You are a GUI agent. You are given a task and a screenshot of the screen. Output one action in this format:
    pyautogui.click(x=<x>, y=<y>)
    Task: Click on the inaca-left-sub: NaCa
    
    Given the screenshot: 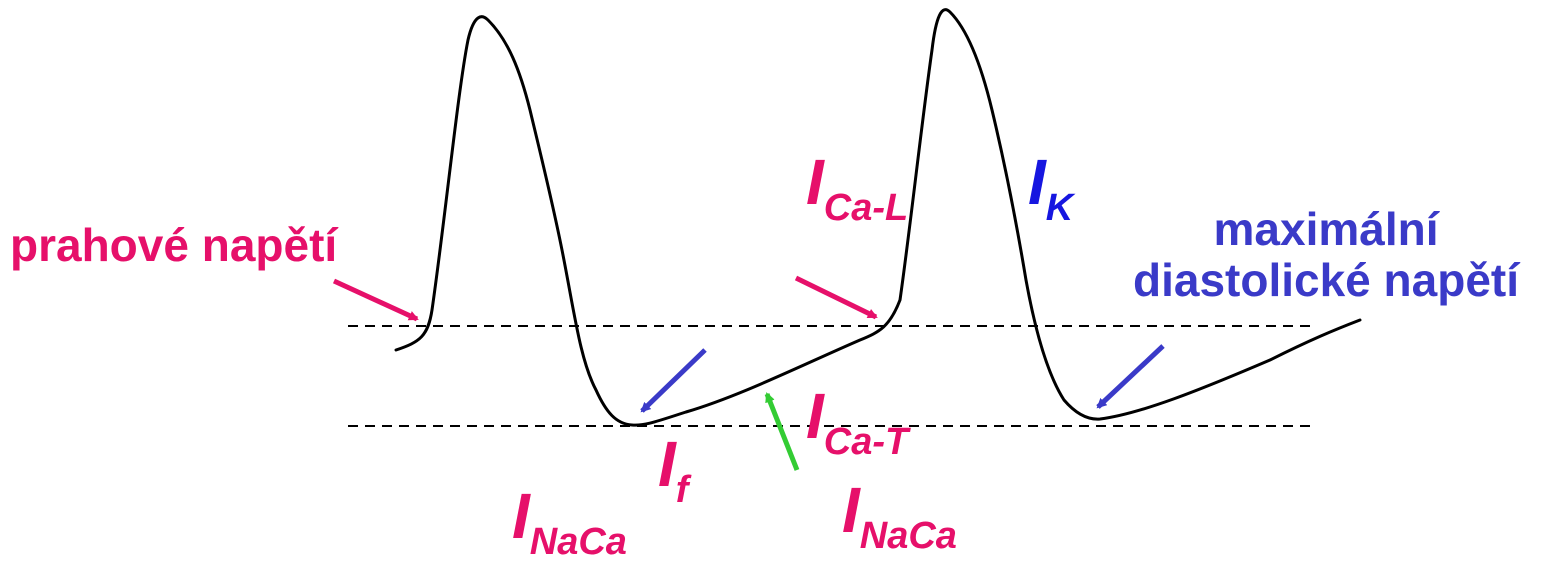 What is the action you would take?
    pyautogui.click(x=578, y=542)
    